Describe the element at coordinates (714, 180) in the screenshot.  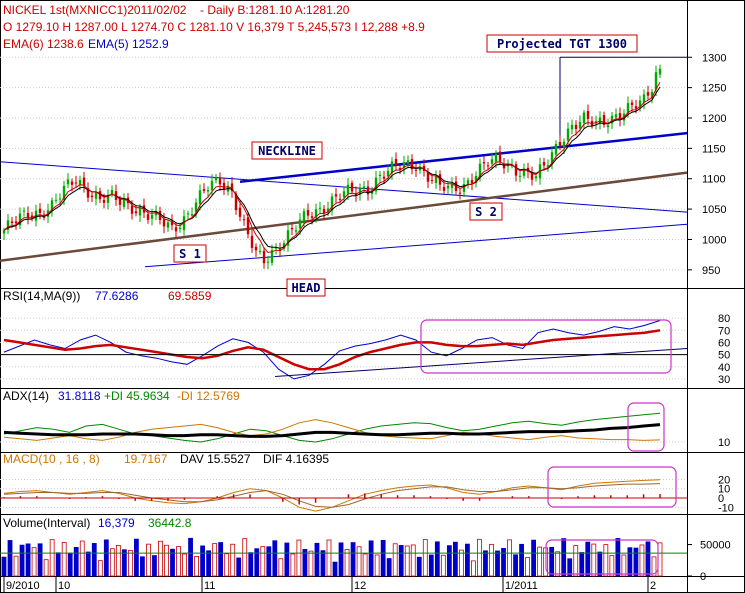
I see `price-tick-label: 1100` at that location.